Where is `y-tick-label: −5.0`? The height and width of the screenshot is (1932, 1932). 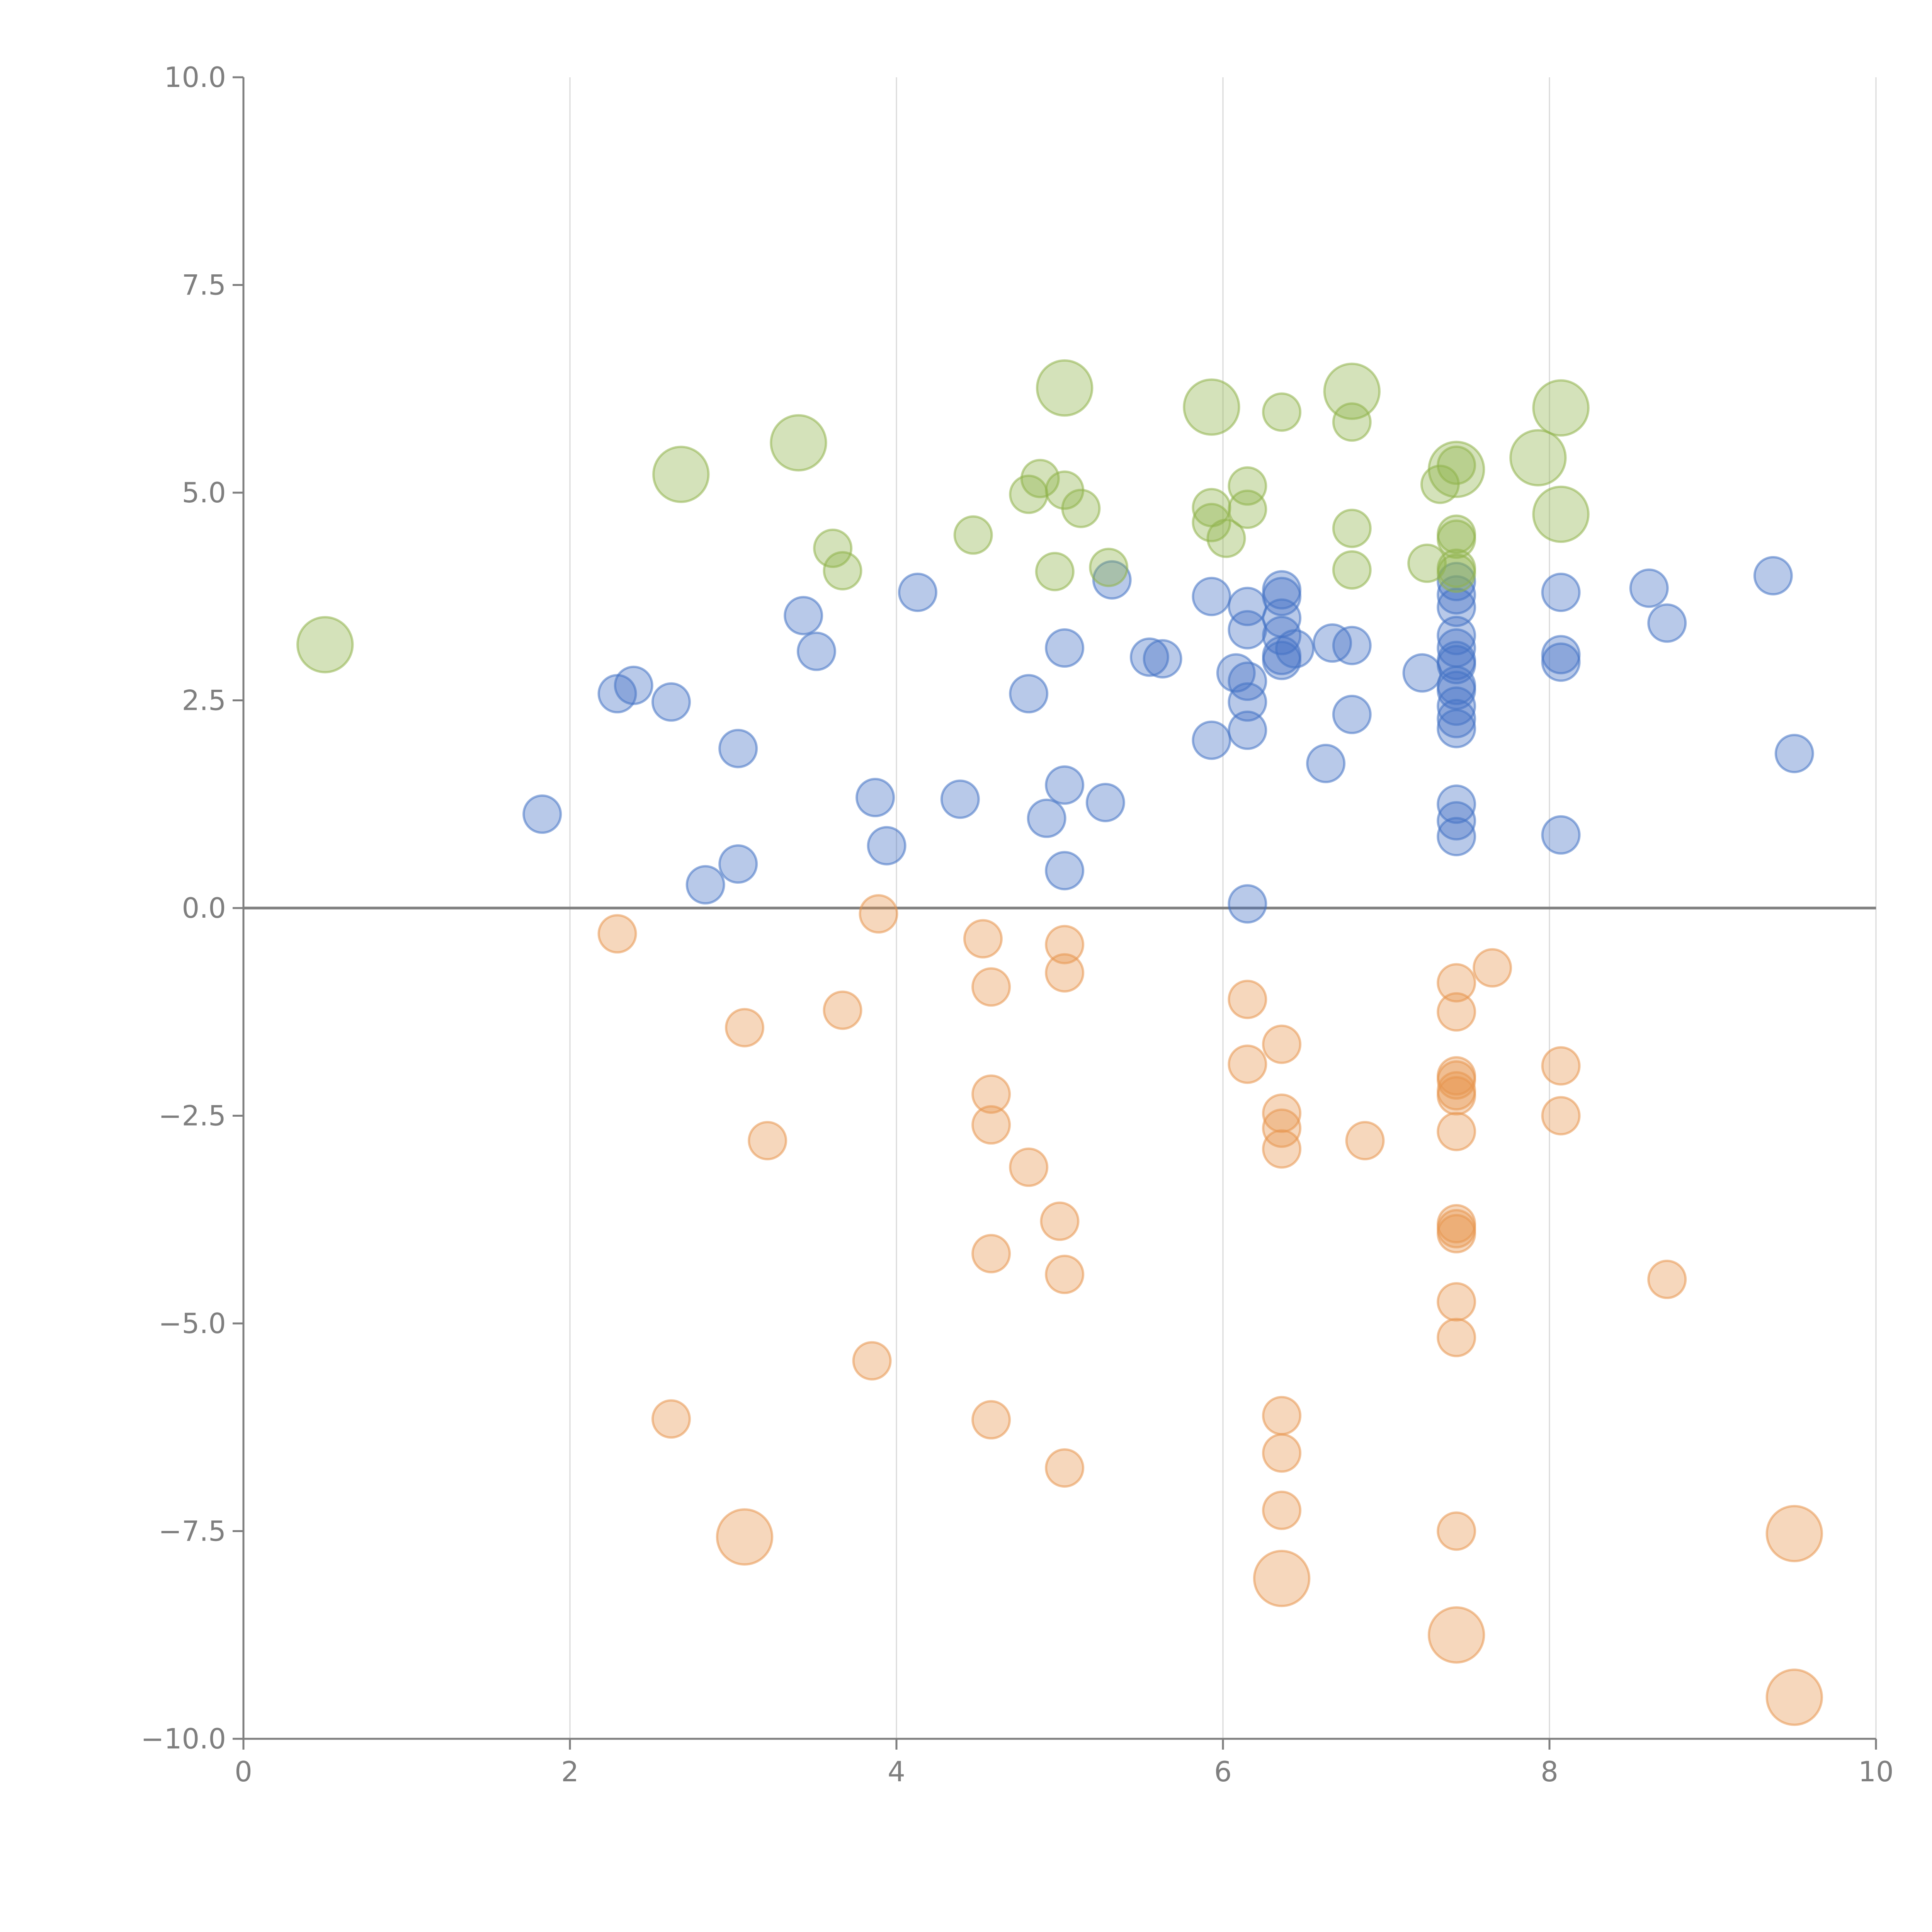
y-tick-label: −5.0 is located at coordinates (192, 1324).